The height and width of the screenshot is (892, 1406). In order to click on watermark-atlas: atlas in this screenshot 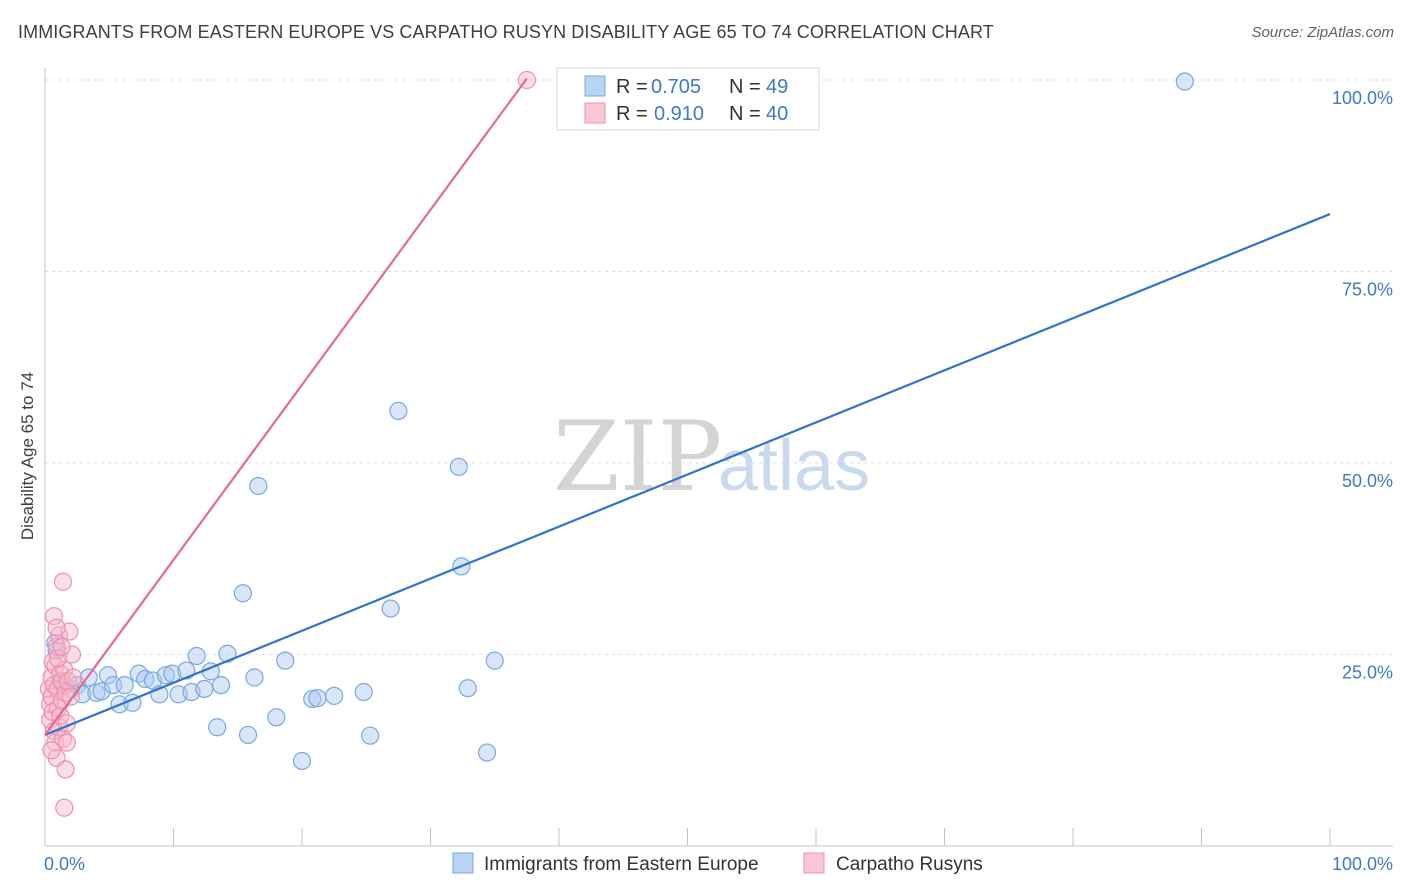, I will do `click(794, 466)`.